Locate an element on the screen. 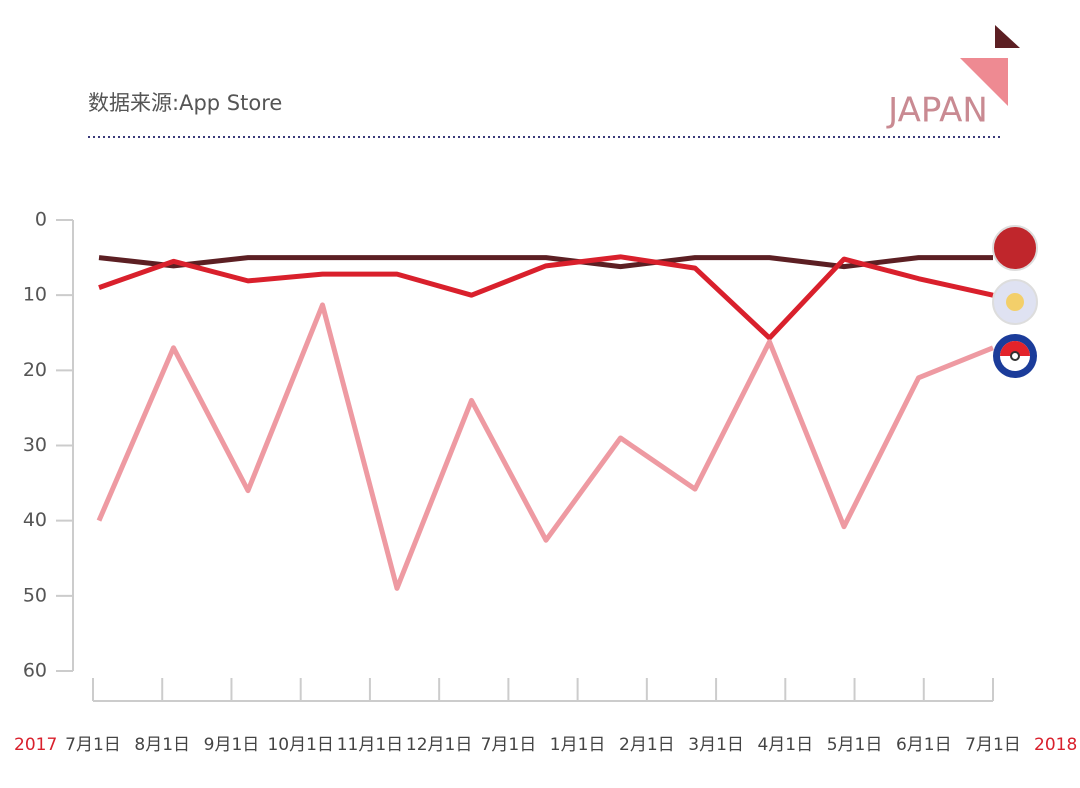 Image resolution: width=1080 pixels, height=788 pixels. x-tick-label: 3月1日 is located at coordinates (716, 745).